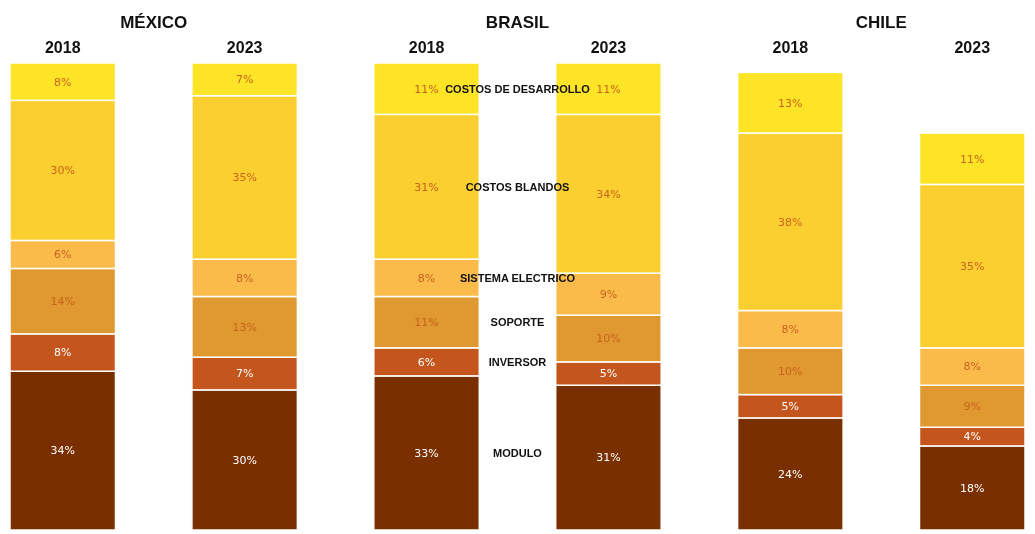 The height and width of the screenshot is (534, 1035). I want to click on data-label: 33%, so click(426, 453).